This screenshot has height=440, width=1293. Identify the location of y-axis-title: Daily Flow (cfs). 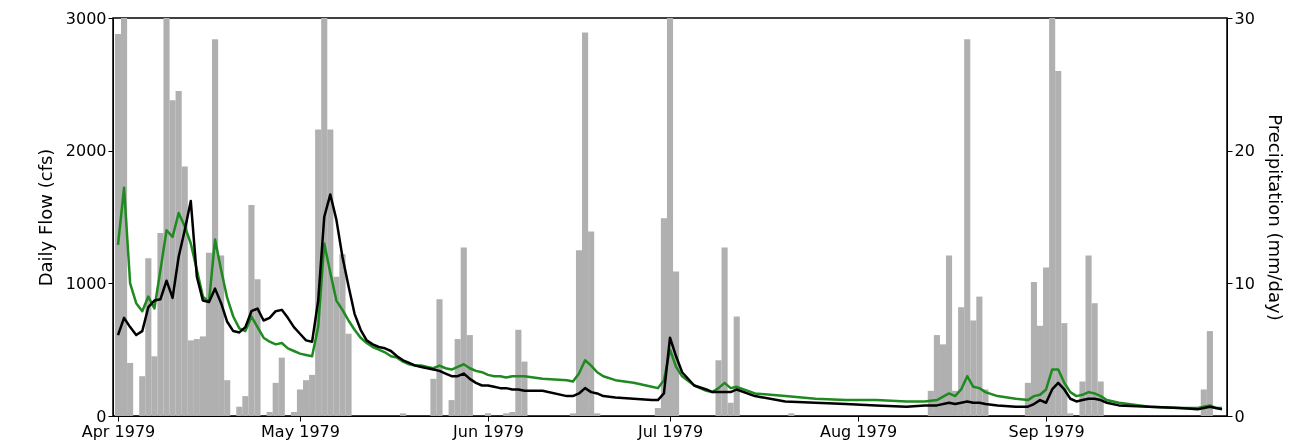
(45, 217).